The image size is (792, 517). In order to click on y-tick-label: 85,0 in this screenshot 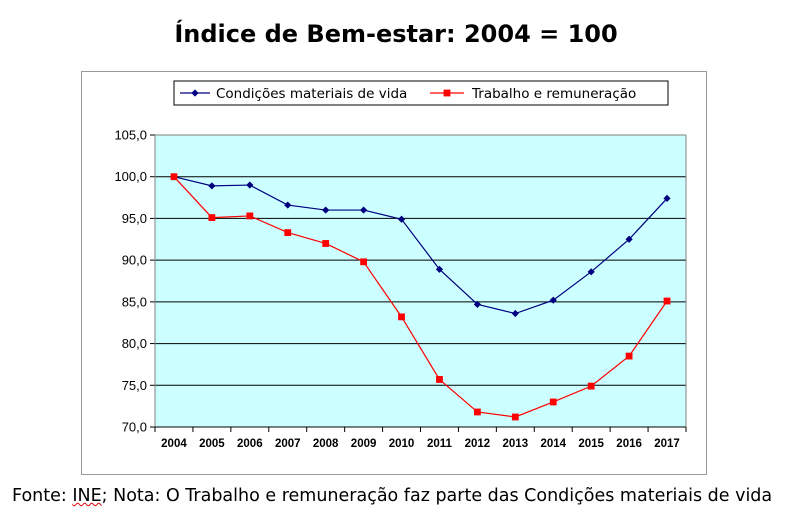, I will do `click(134, 301)`.